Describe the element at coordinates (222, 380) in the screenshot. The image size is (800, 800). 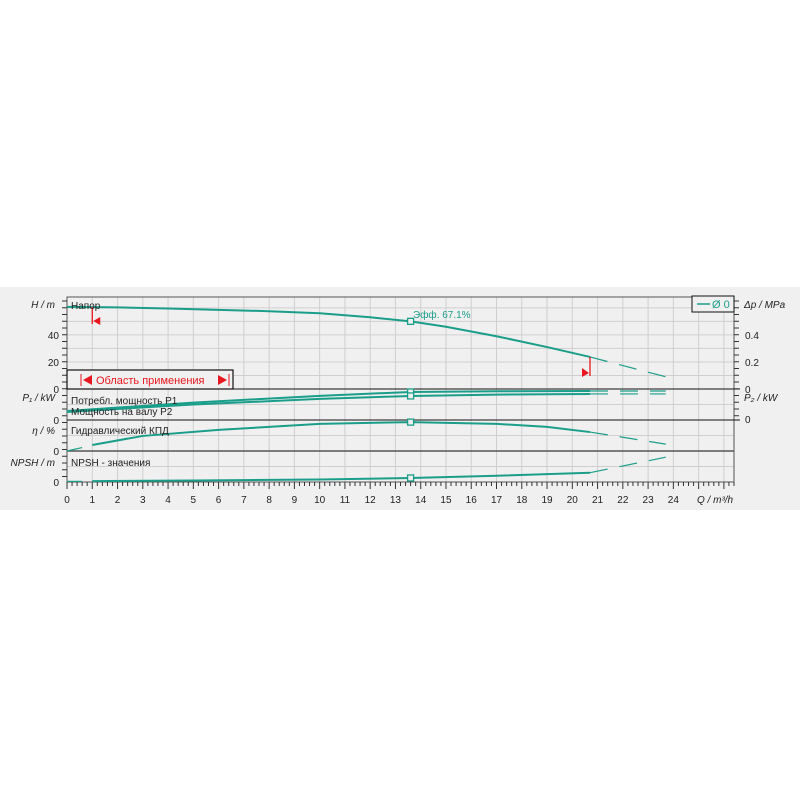
I see `range-right-arrow-icon` at that location.